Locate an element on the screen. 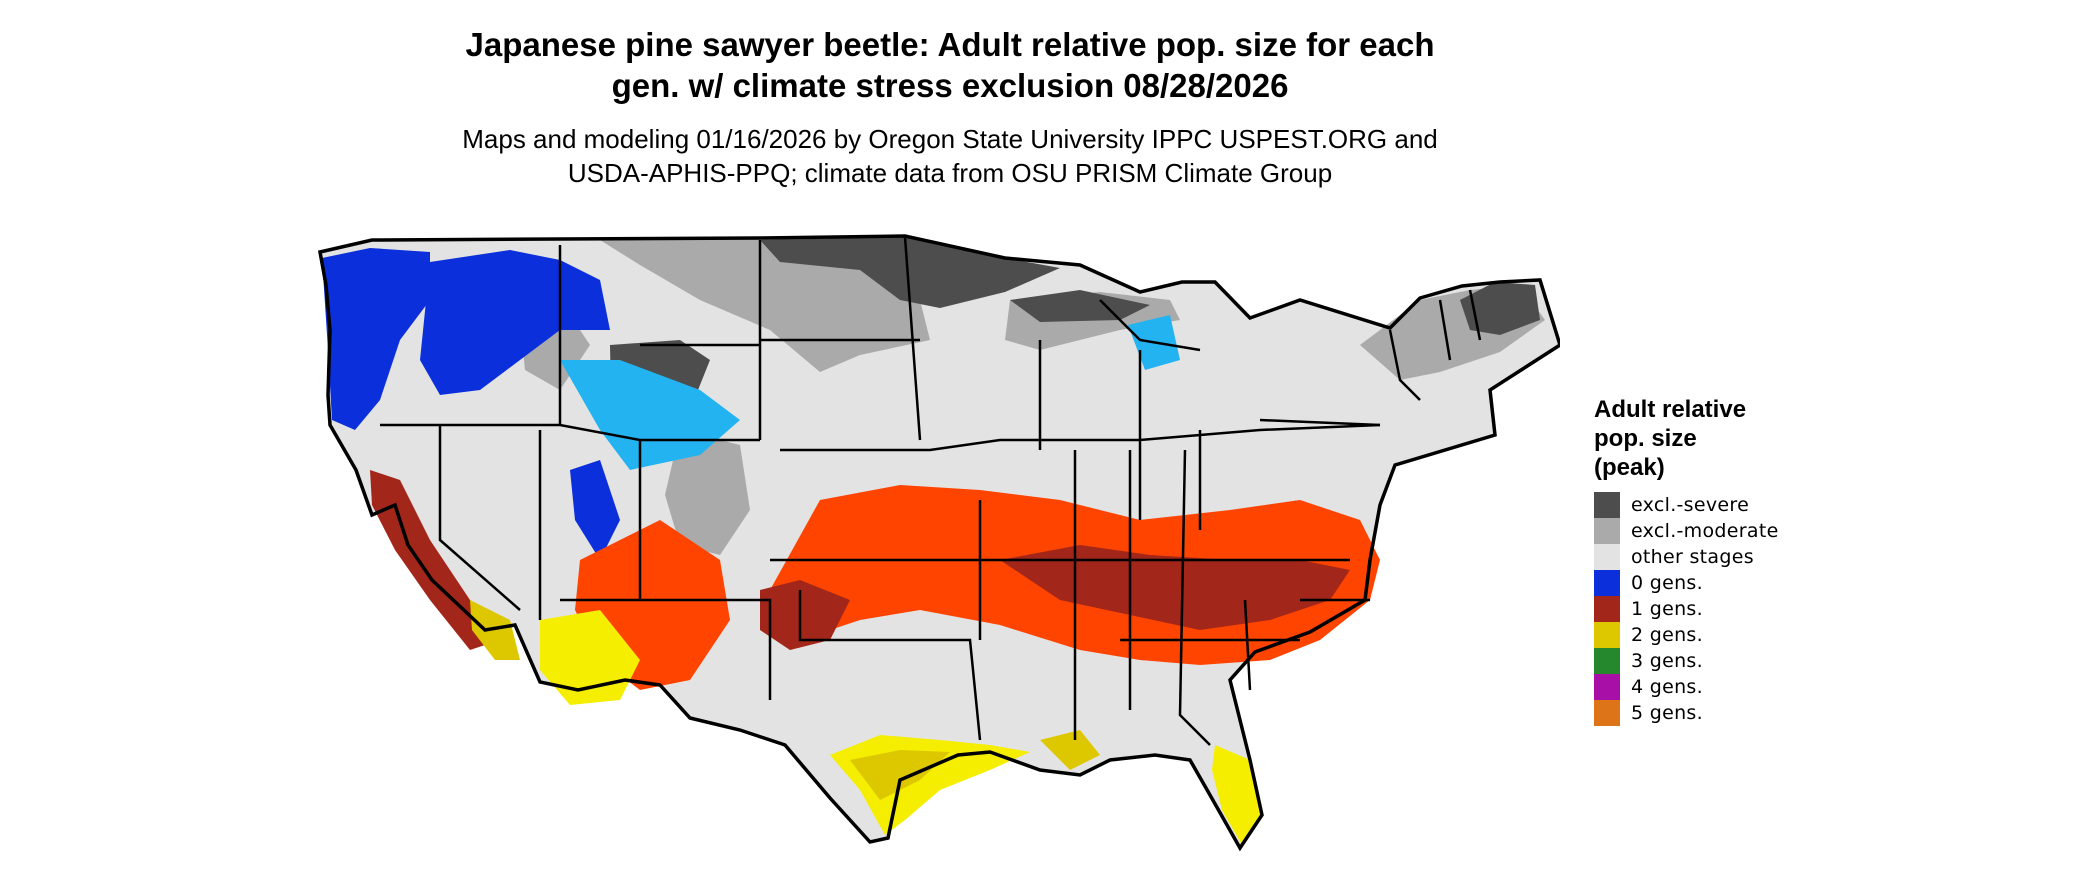 This screenshot has height=892, width=2100. two-gens-florida is located at coordinates (1237, 795).